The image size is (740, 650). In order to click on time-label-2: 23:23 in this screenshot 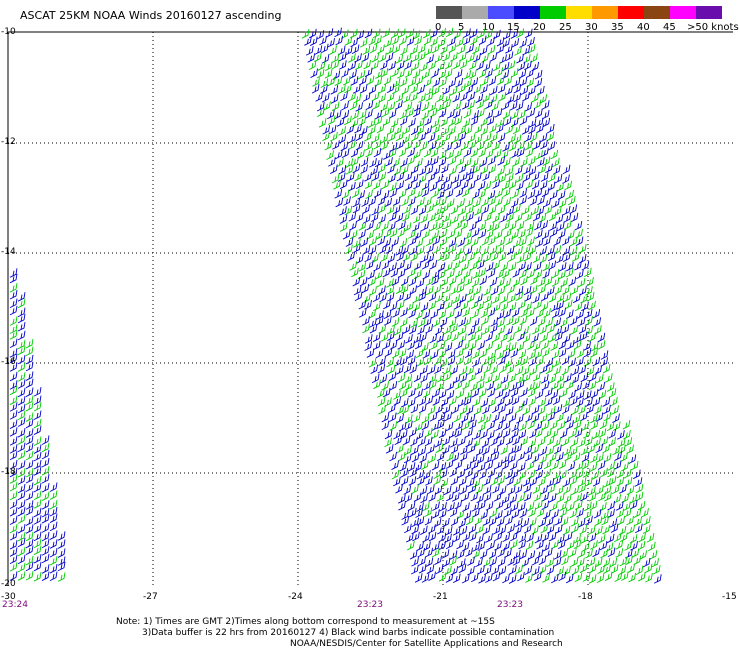, I will do `click(370, 605)`.